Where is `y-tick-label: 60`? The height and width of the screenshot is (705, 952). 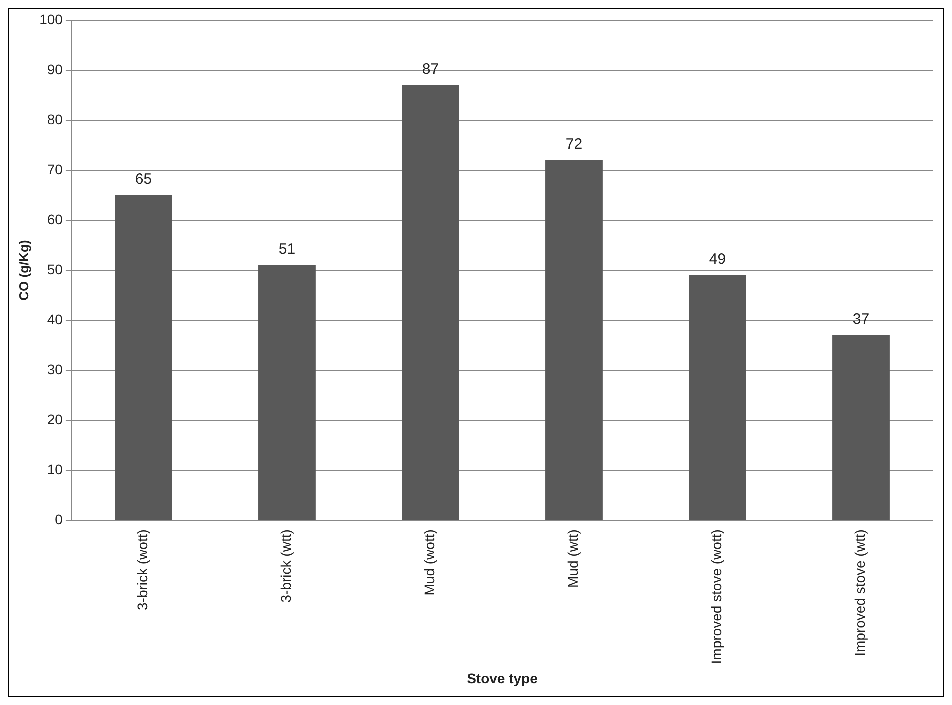 y-tick-label: 60 is located at coordinates (55, 219).